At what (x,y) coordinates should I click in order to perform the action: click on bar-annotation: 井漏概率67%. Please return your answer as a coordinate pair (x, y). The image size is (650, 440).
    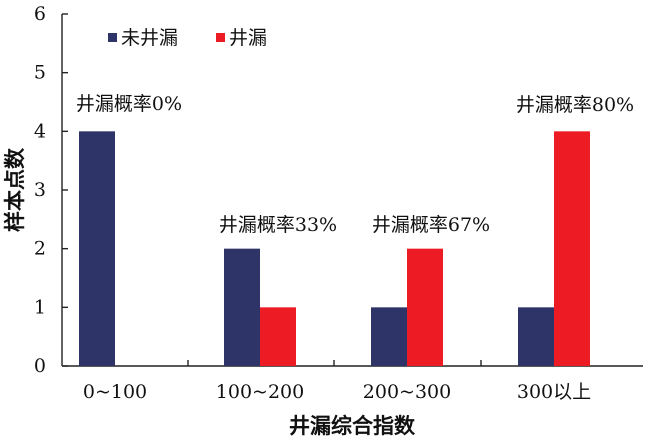
    Looking at the image, I should click on (431, 225).